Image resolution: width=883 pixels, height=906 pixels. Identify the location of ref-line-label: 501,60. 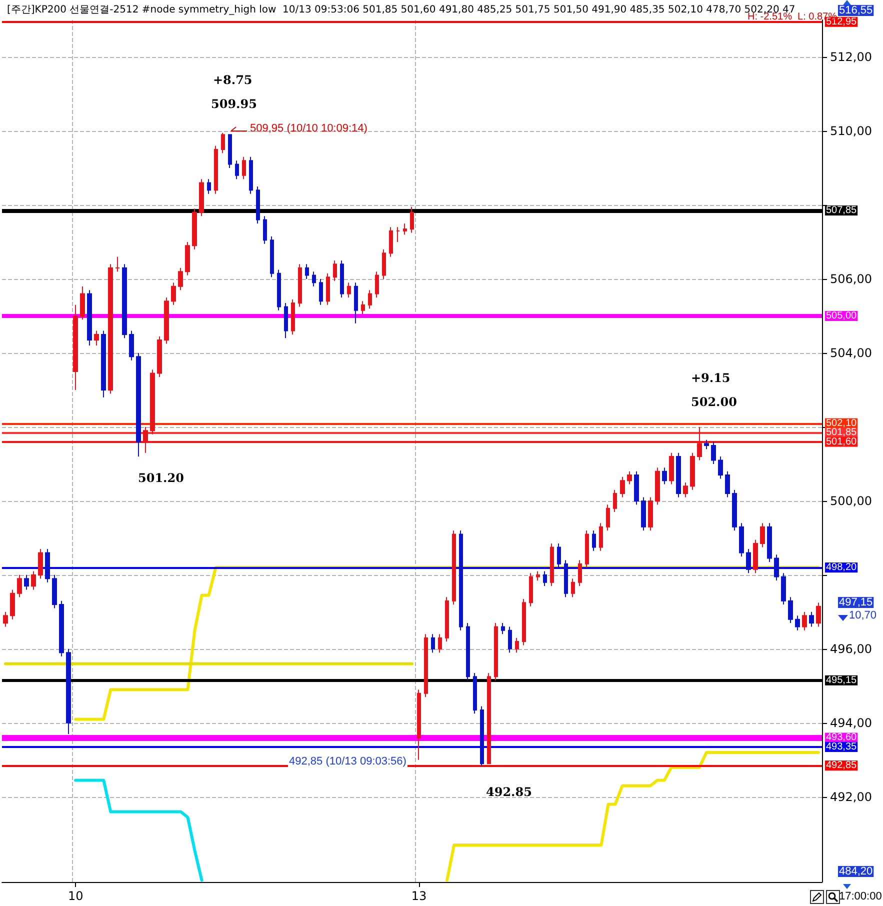
(842, 442).